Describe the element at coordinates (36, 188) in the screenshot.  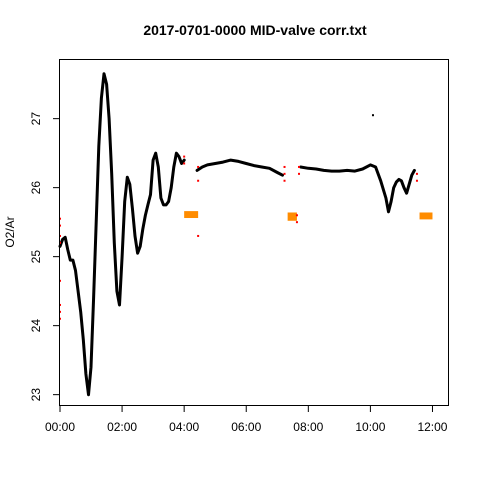
I see `y-tick-label: 26` at that location.